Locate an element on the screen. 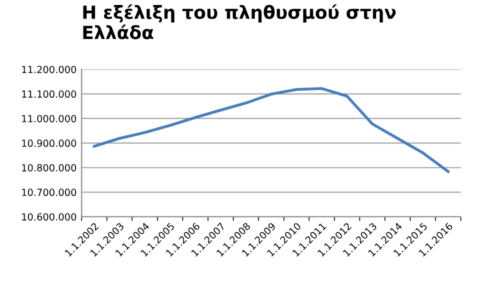  chart-title: Η εξέλιξη του πληθυσμού στην Ελλάδα is located at coordinates (239, 22).